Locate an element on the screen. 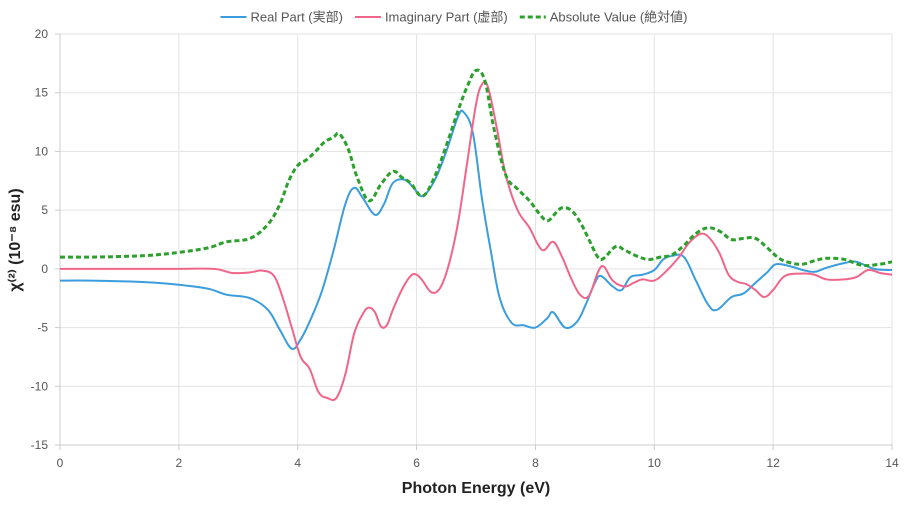 Image resolution: width=908 pixels, height=509 pixels. y-tick-label: 20 is located at coordinates (42, 34).